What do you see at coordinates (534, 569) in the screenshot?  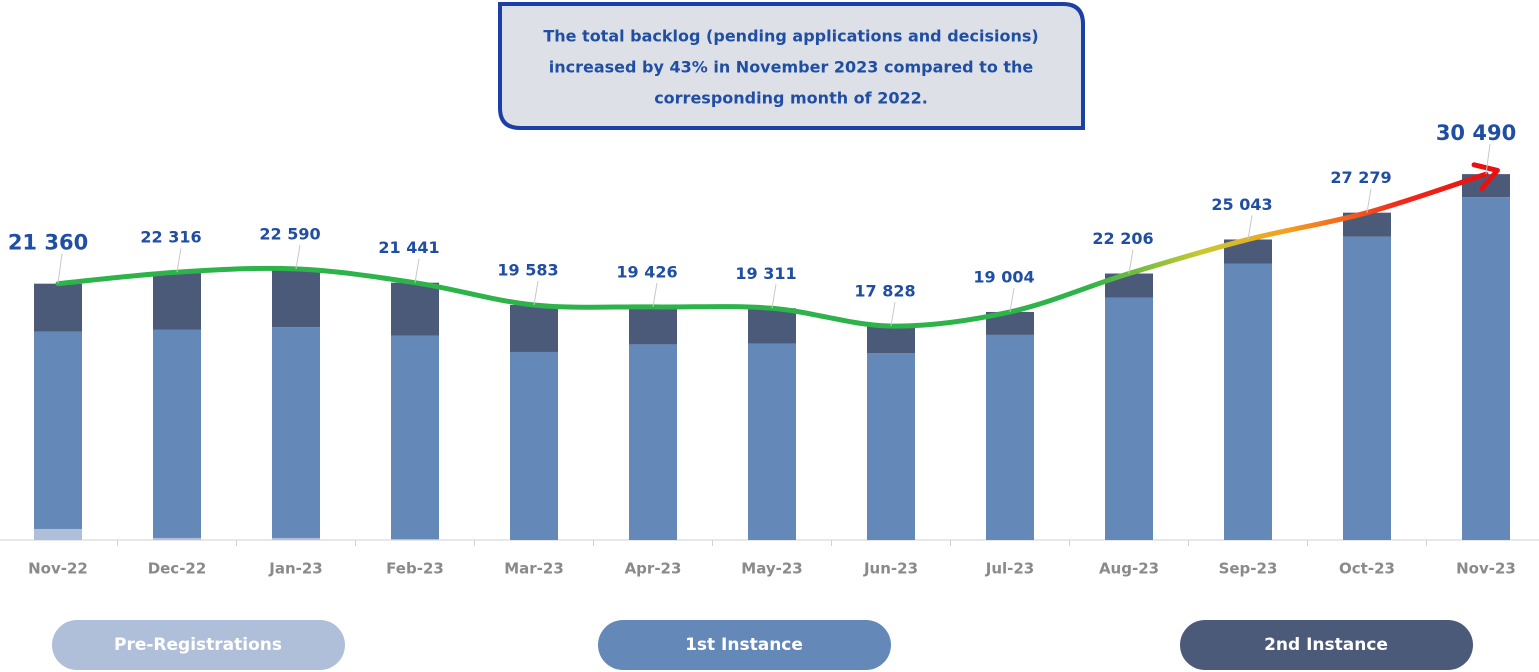 I see `x-tick-label: Mar-23` at bounding box center [534, 569].